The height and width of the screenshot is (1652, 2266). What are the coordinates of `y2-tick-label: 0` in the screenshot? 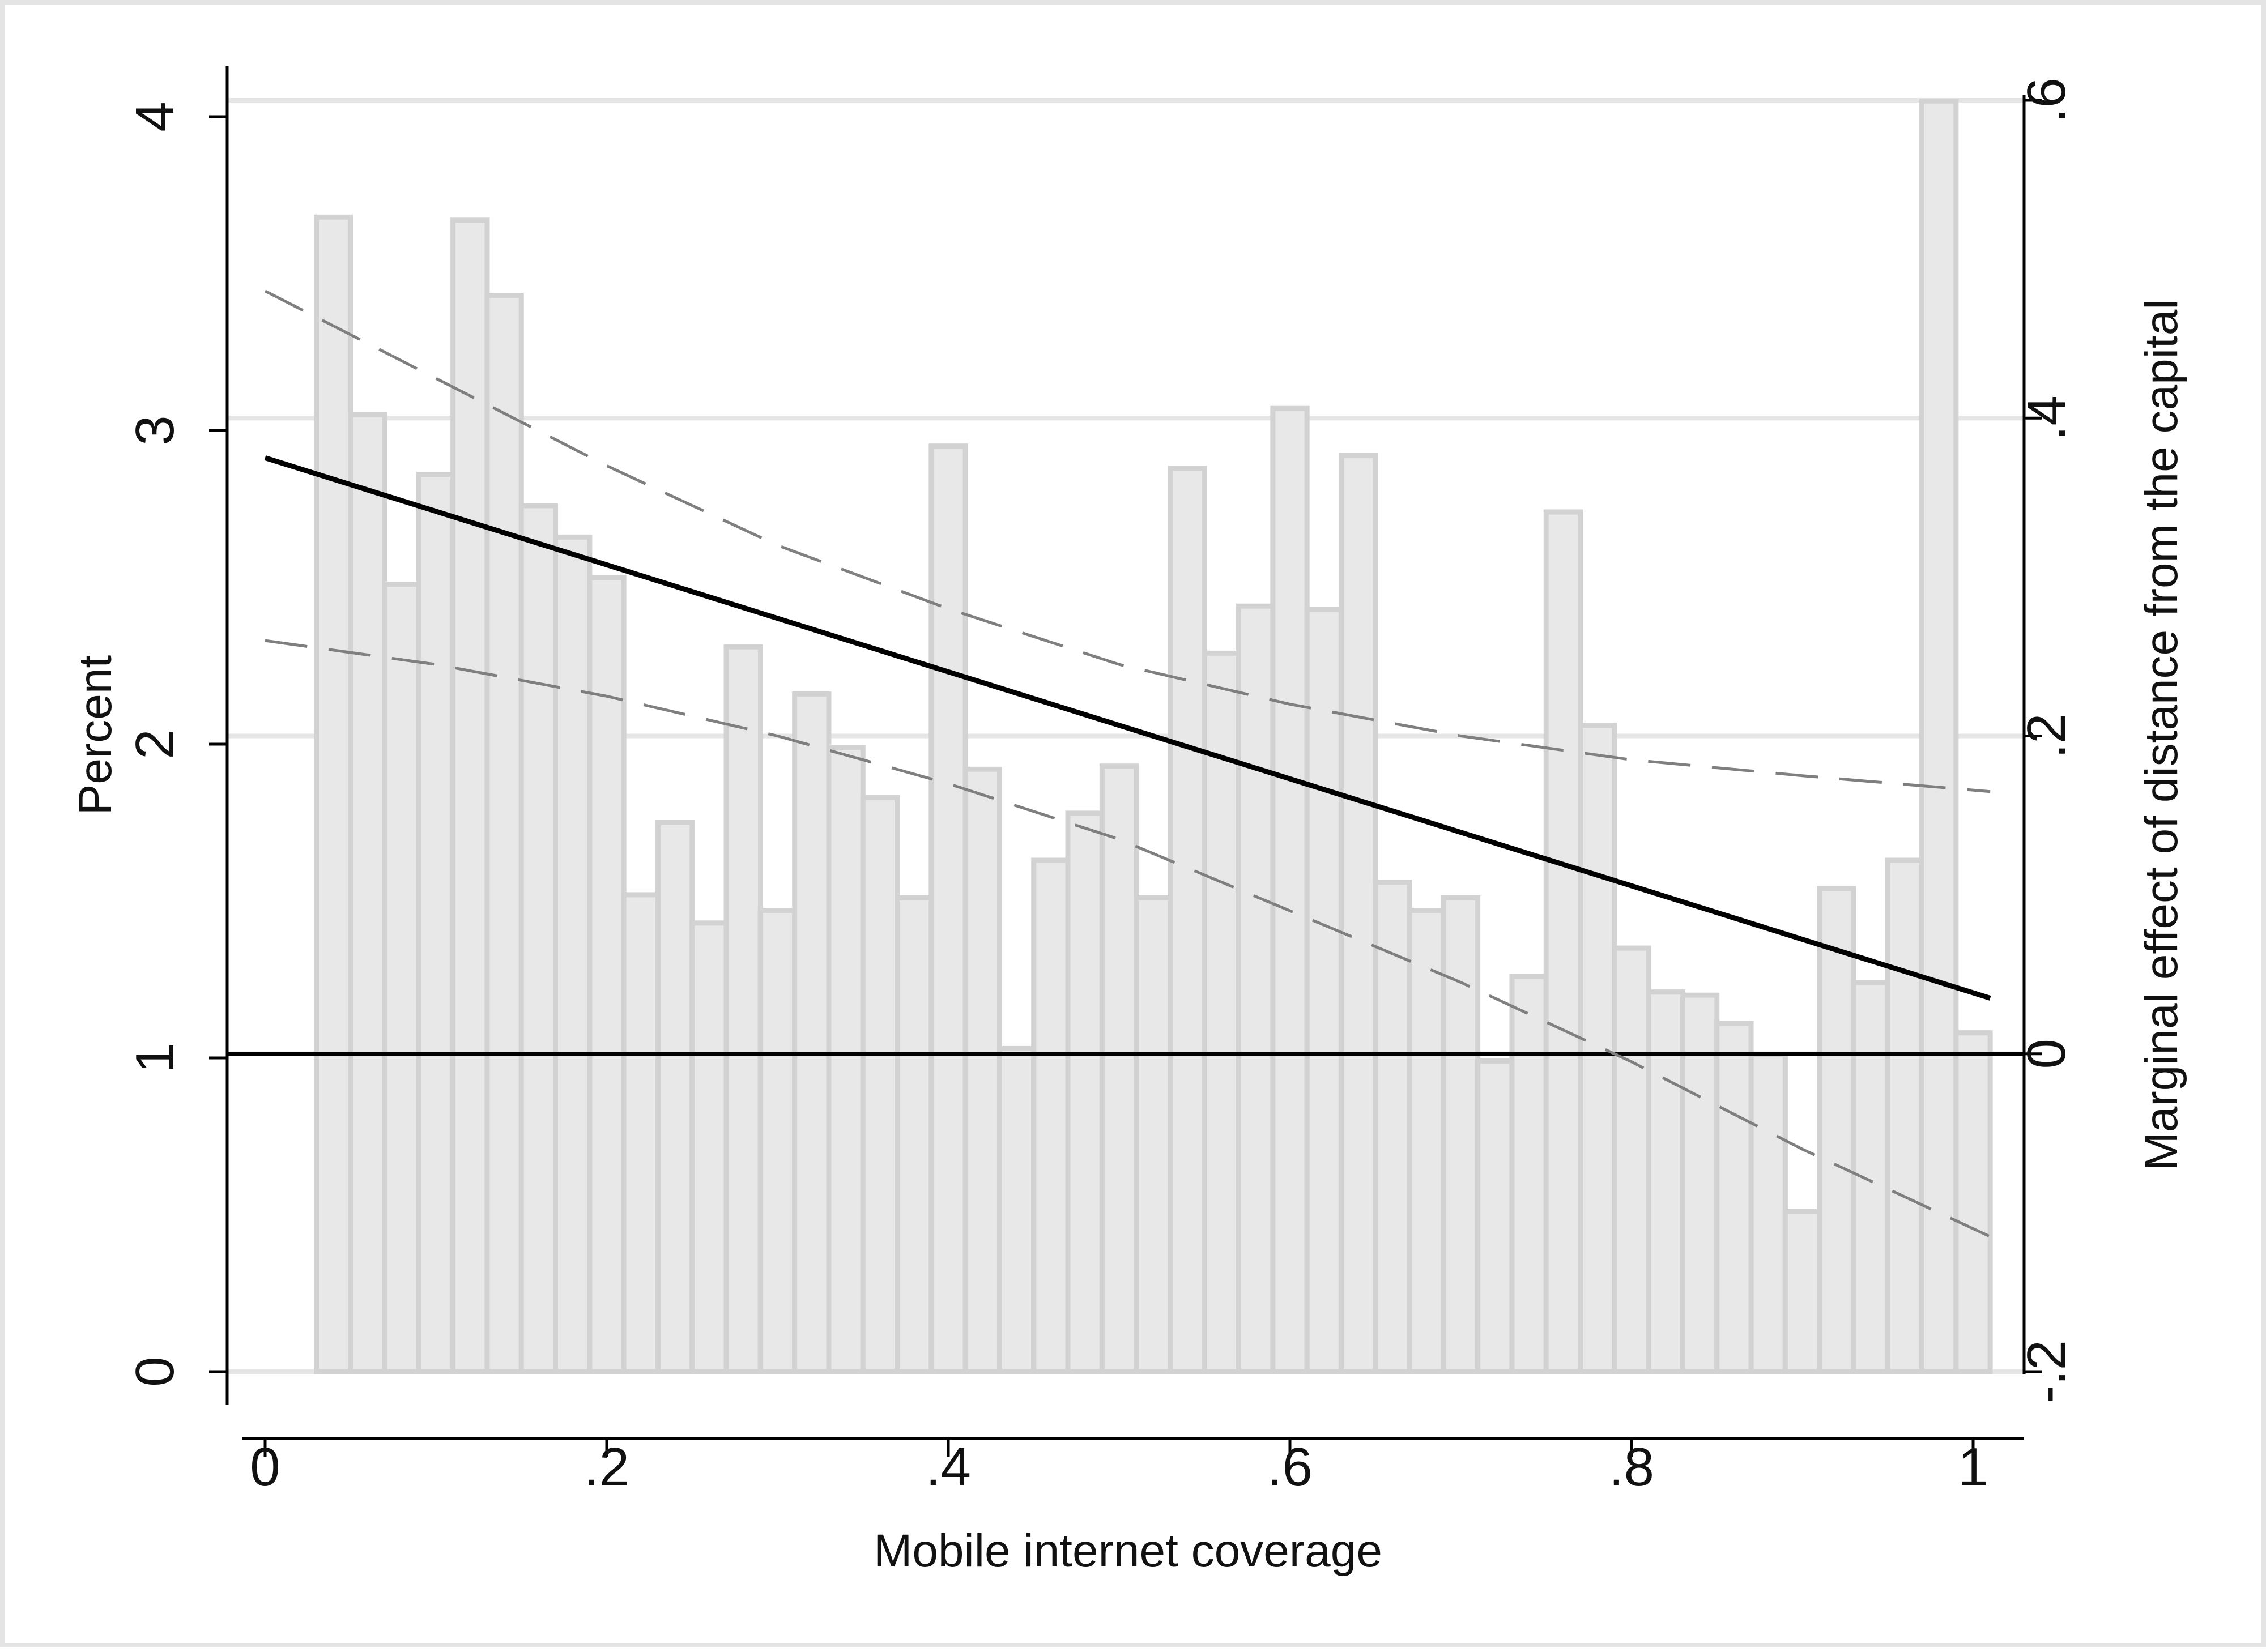 It's located at (2046, 1054).